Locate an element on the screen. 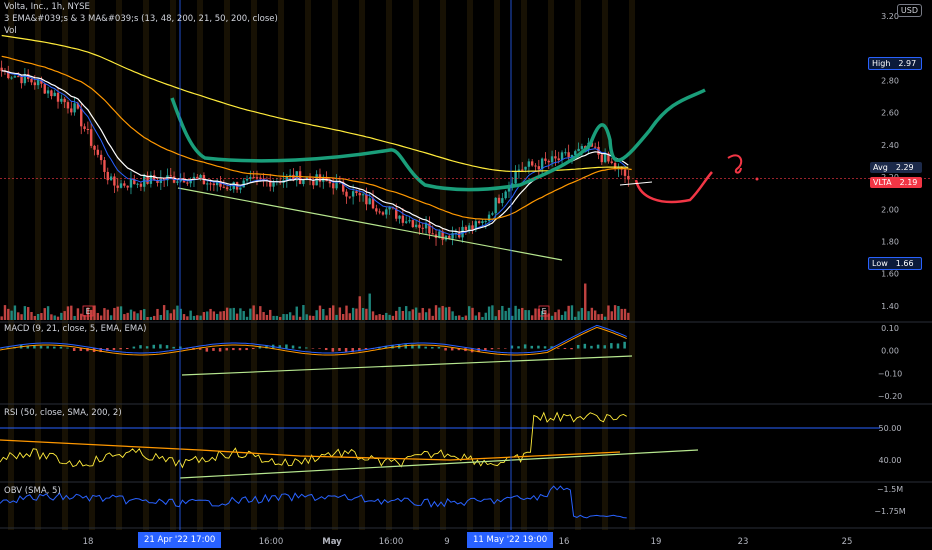 Image resolution: width=932 pixels, height=550 pixels. time-tick-label: 16:00 is located at coordinates (271, 542).